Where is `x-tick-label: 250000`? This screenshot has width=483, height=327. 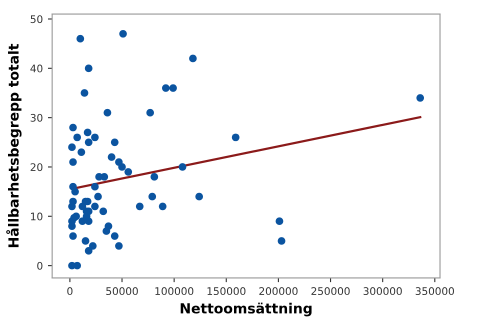
x-tick-label: 250000 is located at coordinates (330, 291).